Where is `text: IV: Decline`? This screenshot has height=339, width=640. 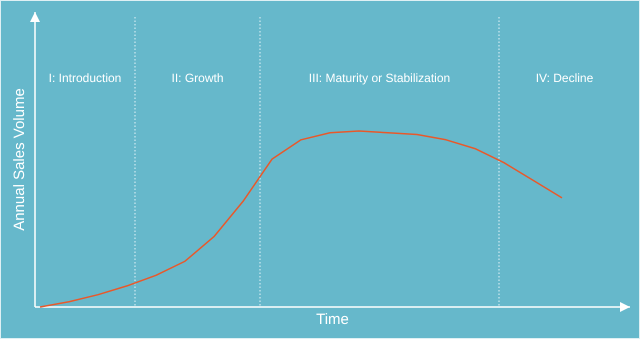
text: IV: Decline is located at coordinates (565, 78).